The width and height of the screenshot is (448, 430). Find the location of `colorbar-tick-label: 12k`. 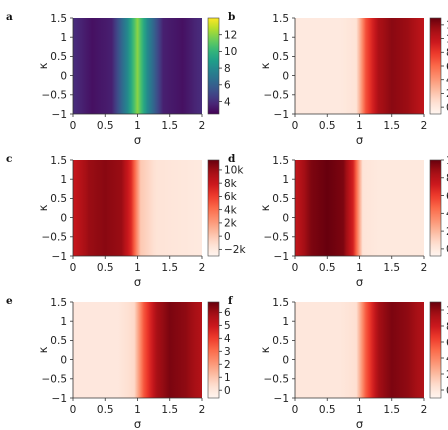

colorbar-tick-label: 12k is located at coordinates (447, 26).